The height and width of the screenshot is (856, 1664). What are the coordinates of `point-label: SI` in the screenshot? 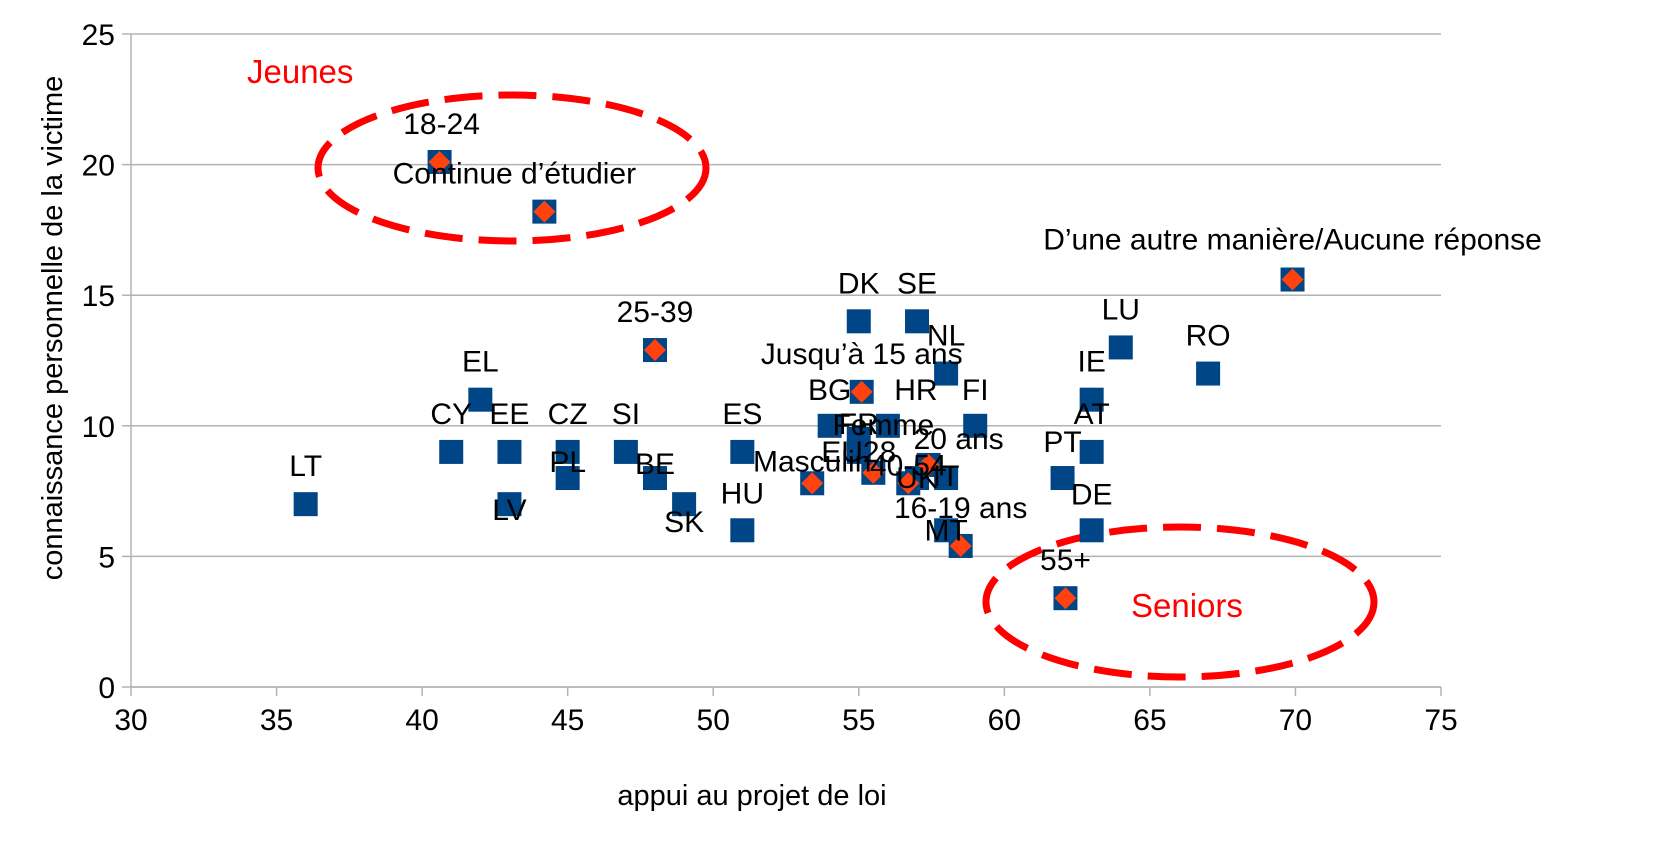 It's located at (626, 414).